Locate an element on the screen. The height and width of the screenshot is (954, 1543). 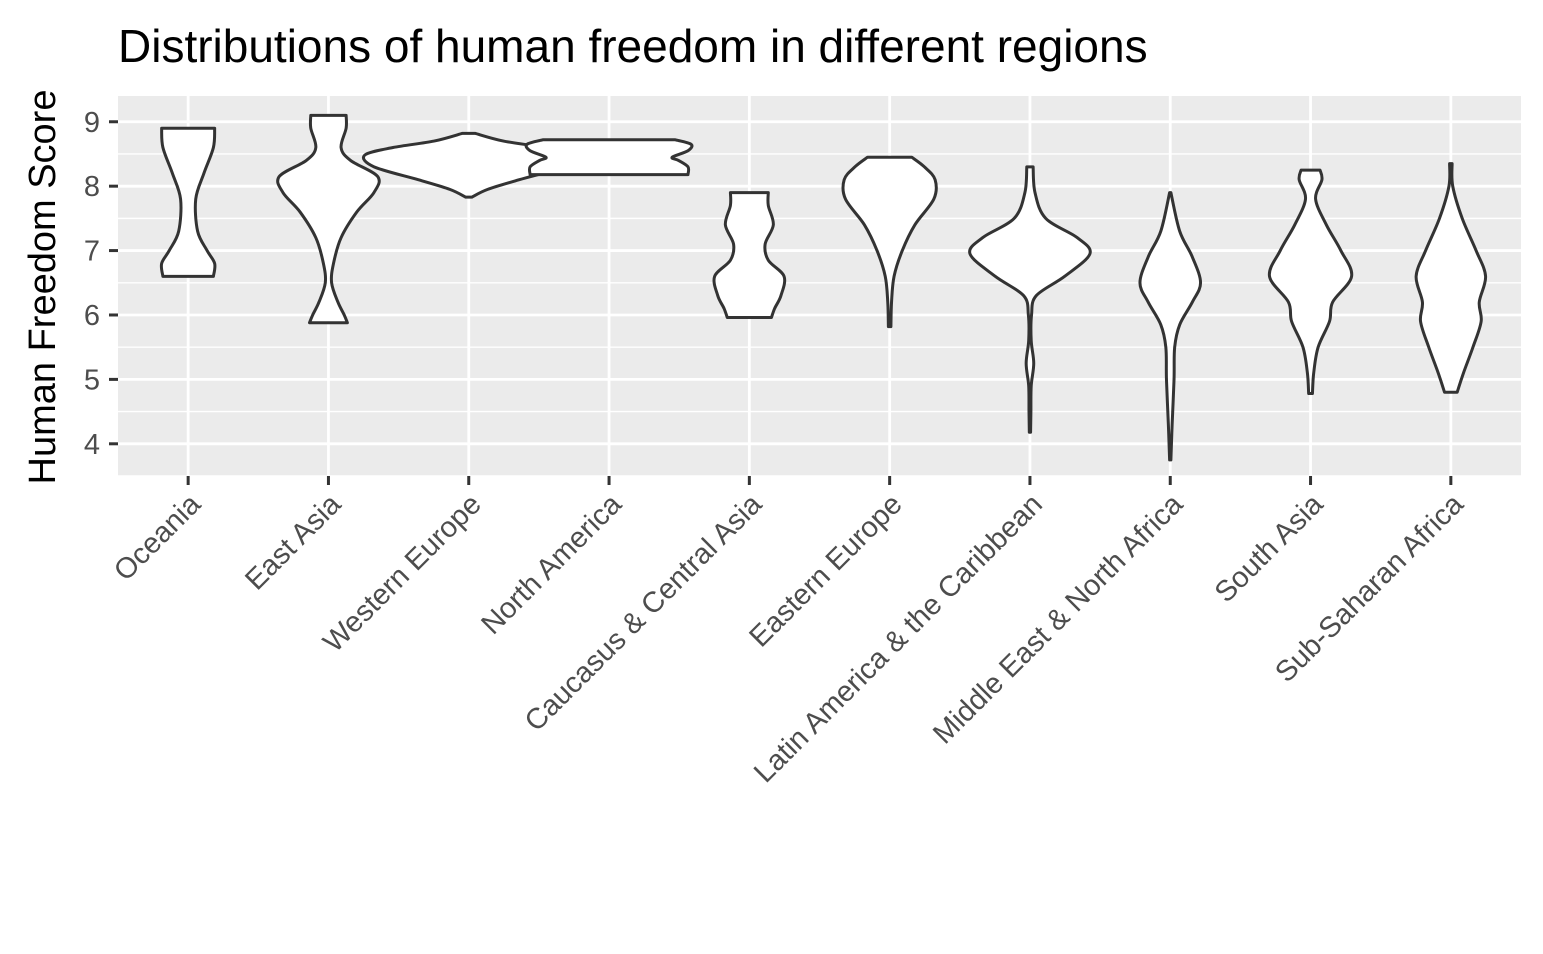
y-axis: 4 5 6 7 8 9 is located at coordinates (101, 284).